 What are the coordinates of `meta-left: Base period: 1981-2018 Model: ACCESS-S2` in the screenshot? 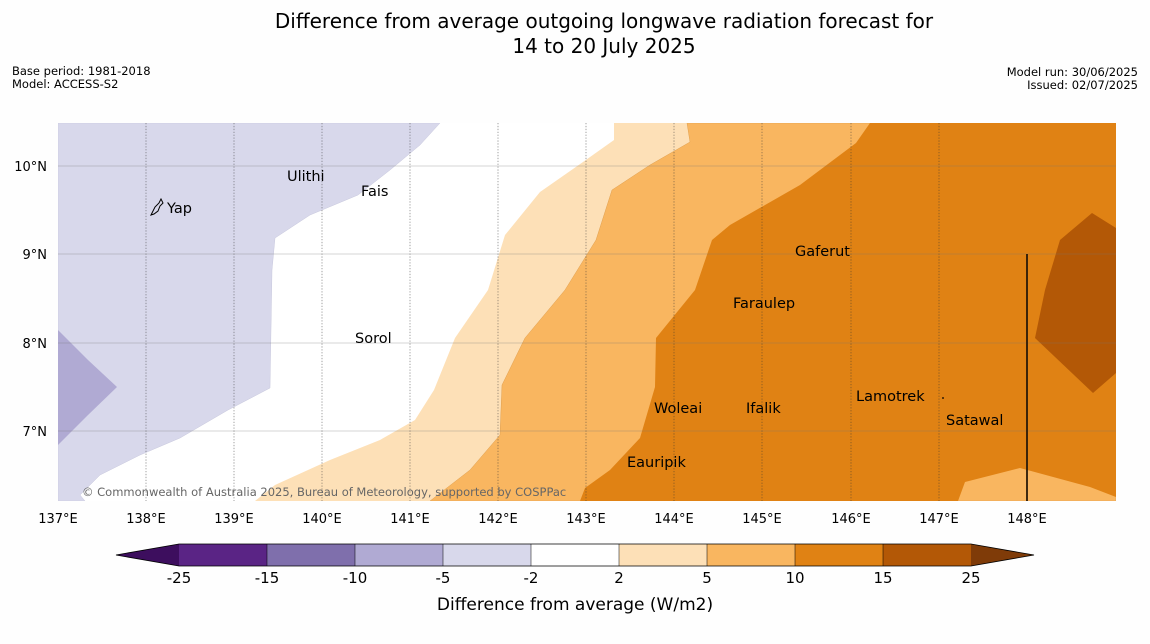 It's located at (81, 78).